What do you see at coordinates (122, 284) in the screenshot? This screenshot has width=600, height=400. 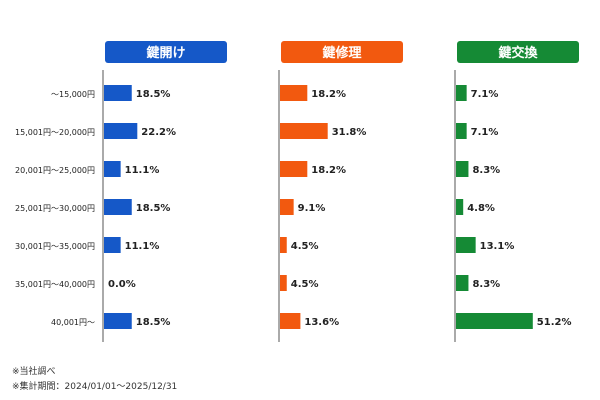 I see `value-label: 0.0%` at bounding box center [122, 284].